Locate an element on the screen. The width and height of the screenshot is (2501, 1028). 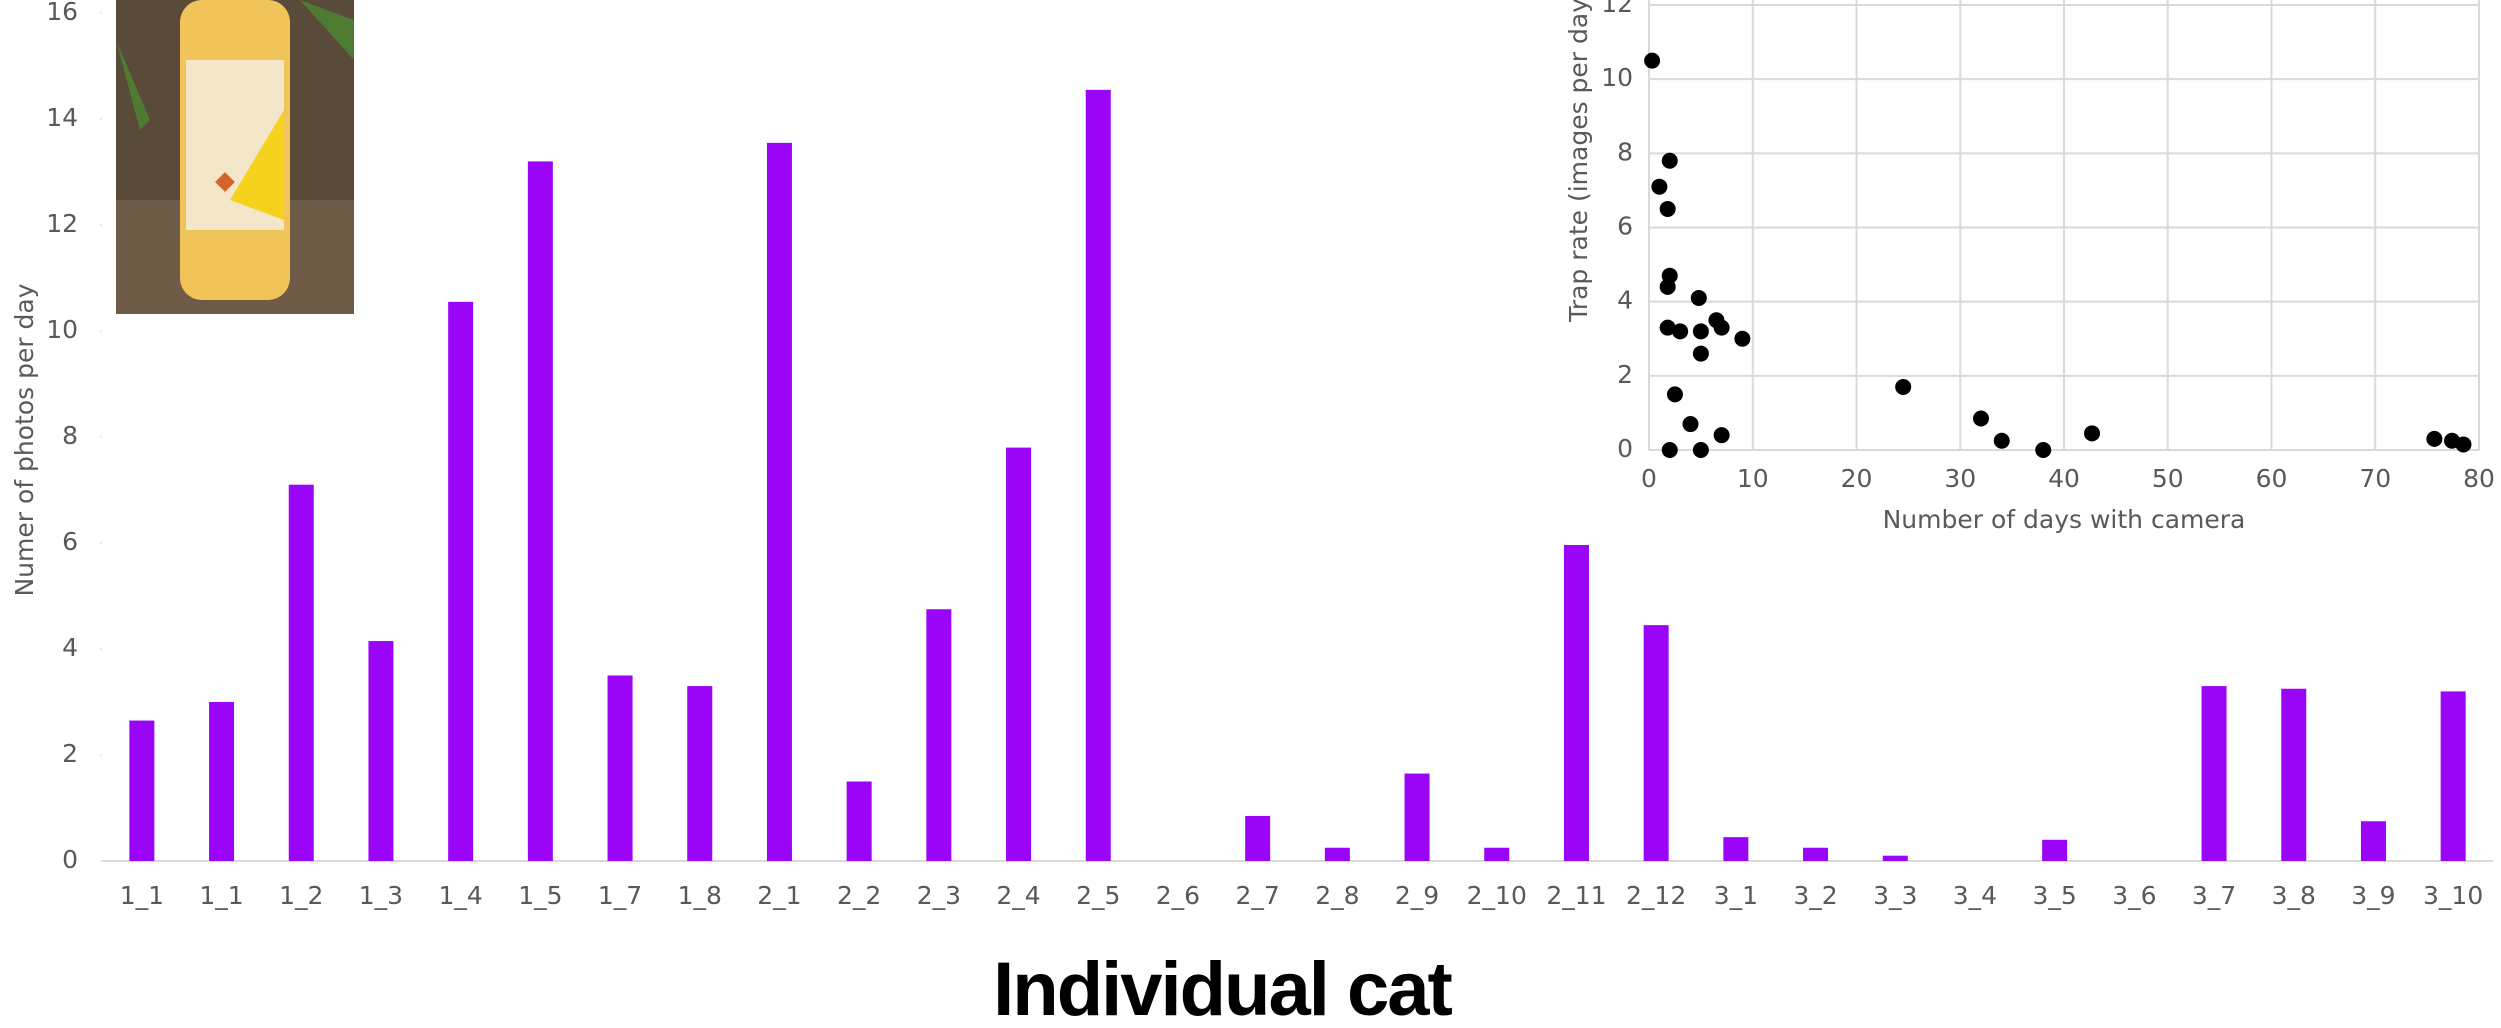
x-tick-label: 2_10 is located at coordinates (1497, 895).